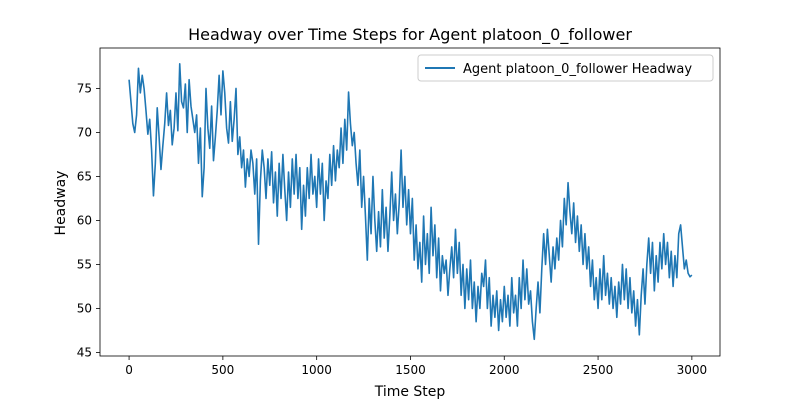 The image size is (800, 400). I want to click on x-tick-label: 3000, so click(692, 370).